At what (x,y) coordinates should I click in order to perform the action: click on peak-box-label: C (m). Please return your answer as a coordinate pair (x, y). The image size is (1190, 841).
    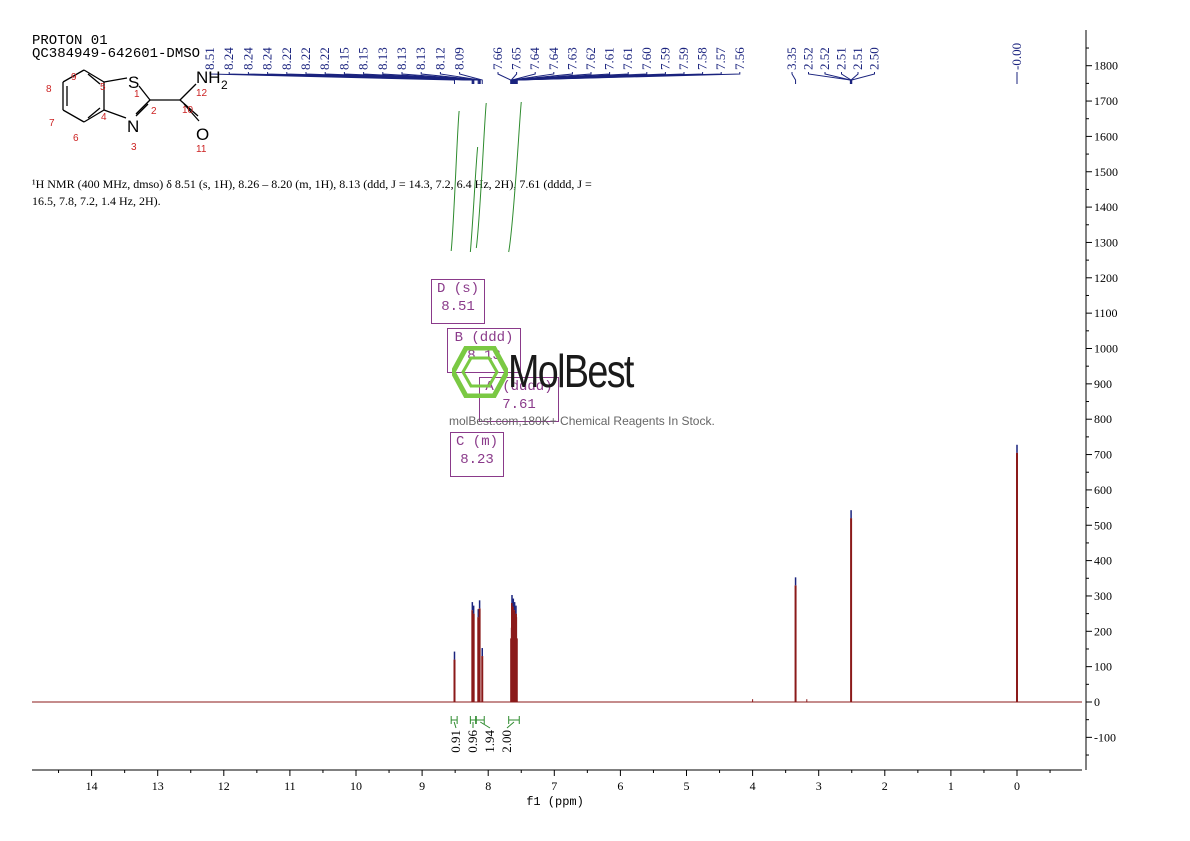
    Looking at the image, I should click on (476, 442).